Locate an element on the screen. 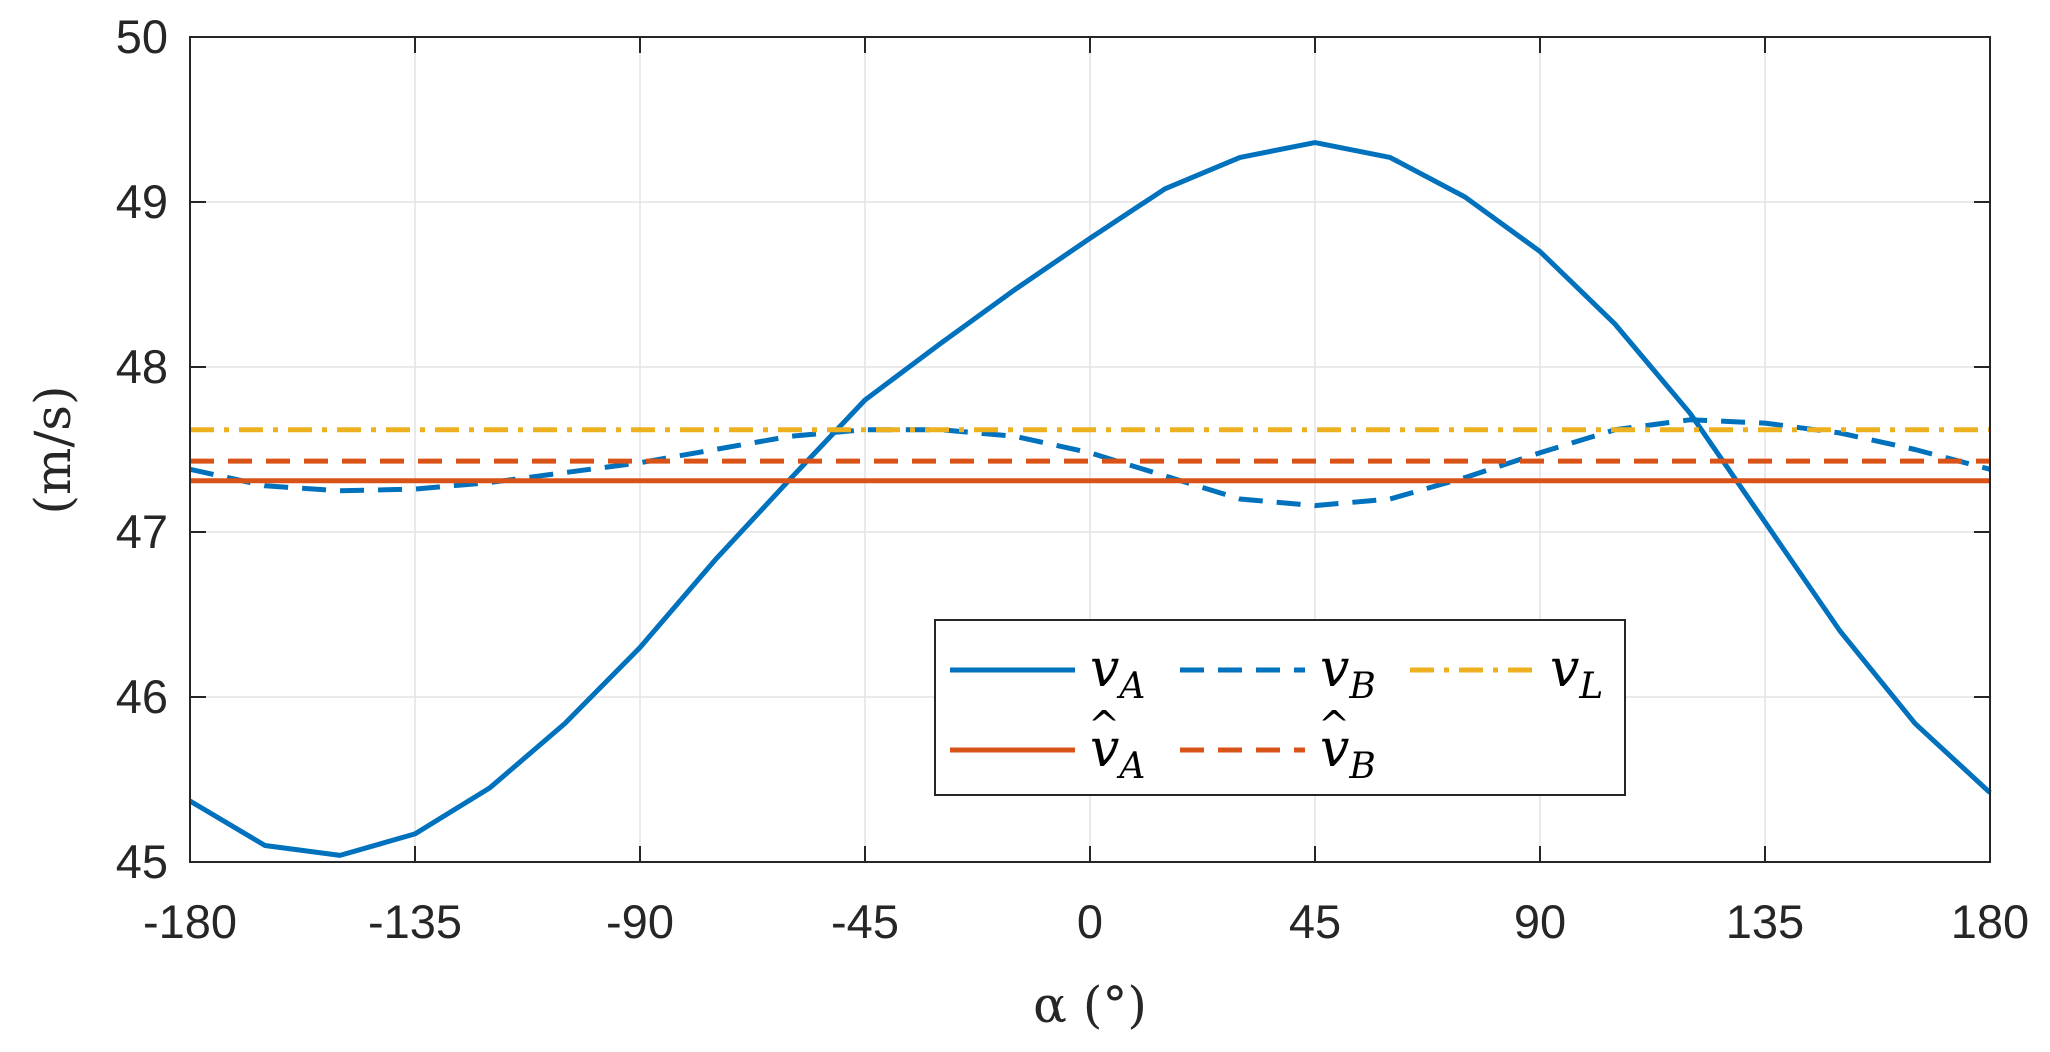 This screenshot has height=1052, width=2050. x-tick-label: -135 is located at coordinates (415, 921).